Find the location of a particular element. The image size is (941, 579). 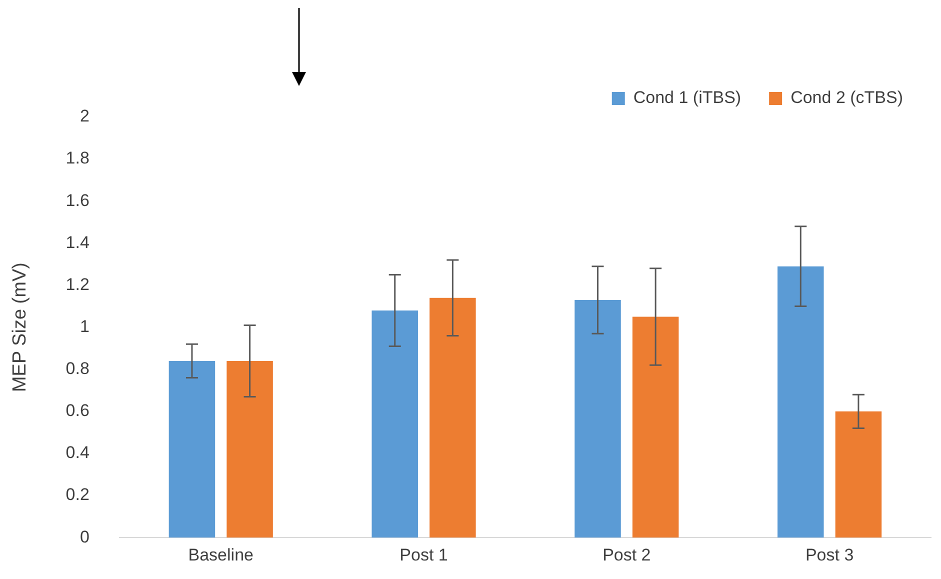

y-tick-label: 0.8 is located at coordinates (78, 368).